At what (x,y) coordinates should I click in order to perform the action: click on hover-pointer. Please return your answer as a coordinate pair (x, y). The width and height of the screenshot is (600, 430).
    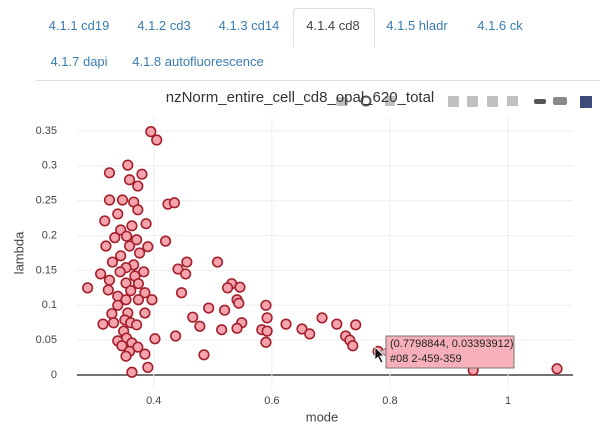
    Looking at the image, I should click on (383, 352).